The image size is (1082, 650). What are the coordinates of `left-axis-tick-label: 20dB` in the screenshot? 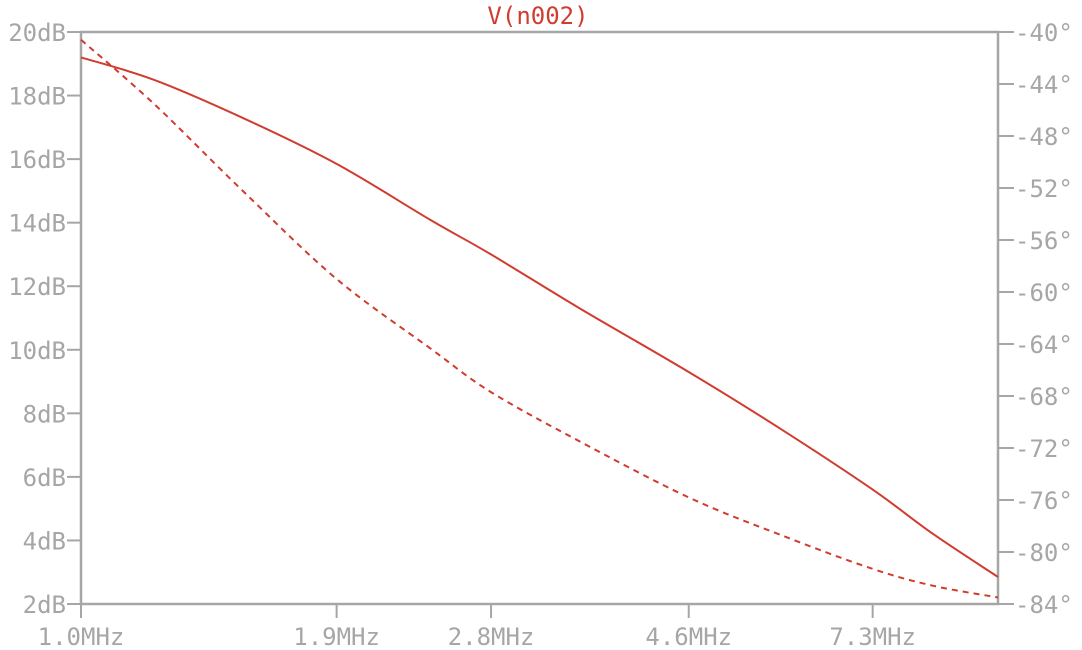 It's located at (37, 33).